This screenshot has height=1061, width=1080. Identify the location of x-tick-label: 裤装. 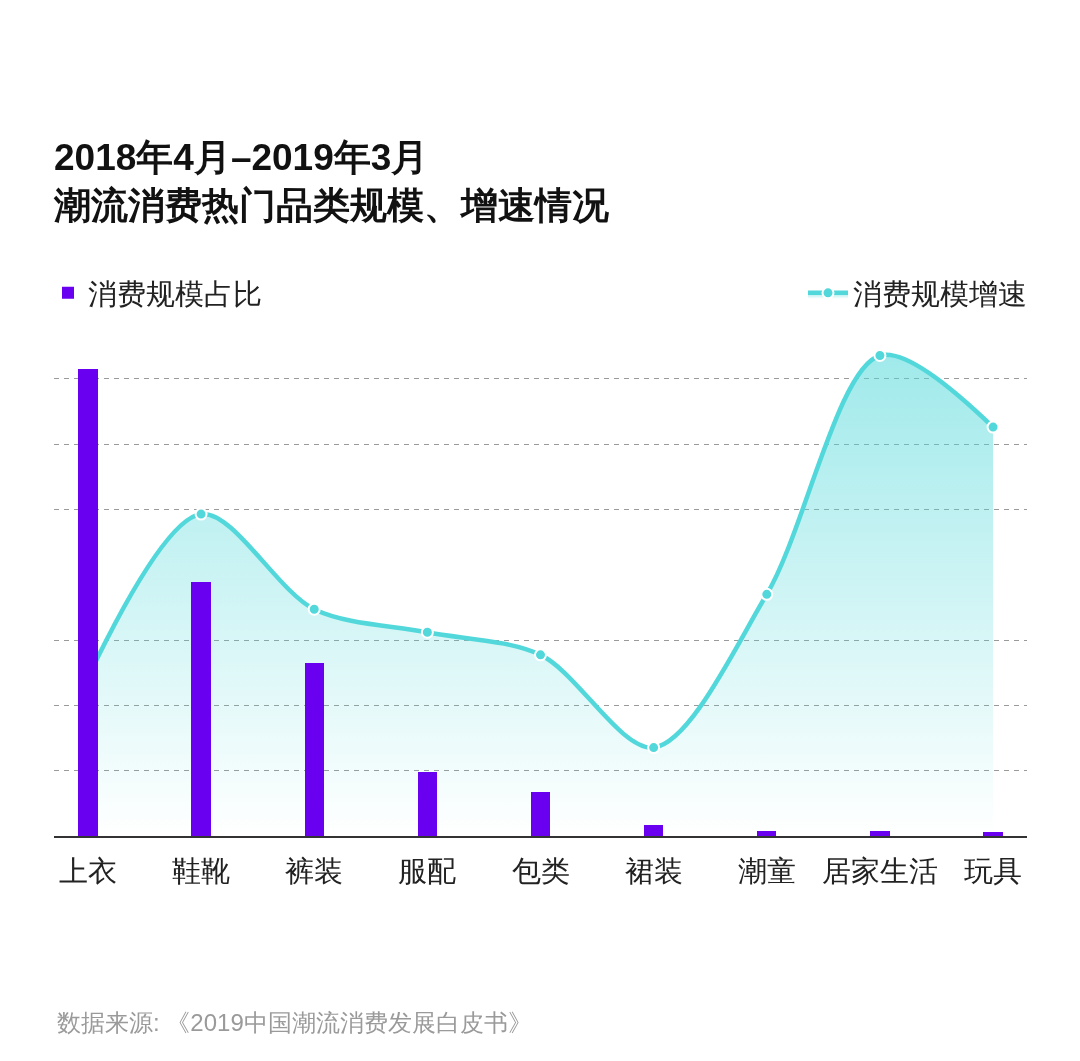
(314, 870).